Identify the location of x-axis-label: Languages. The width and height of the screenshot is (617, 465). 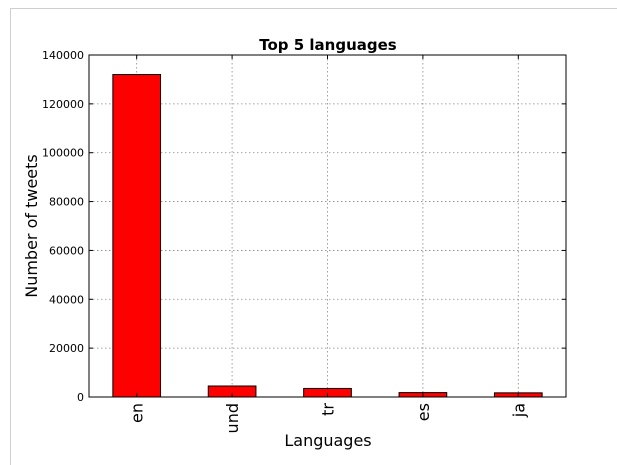
(327, 440).